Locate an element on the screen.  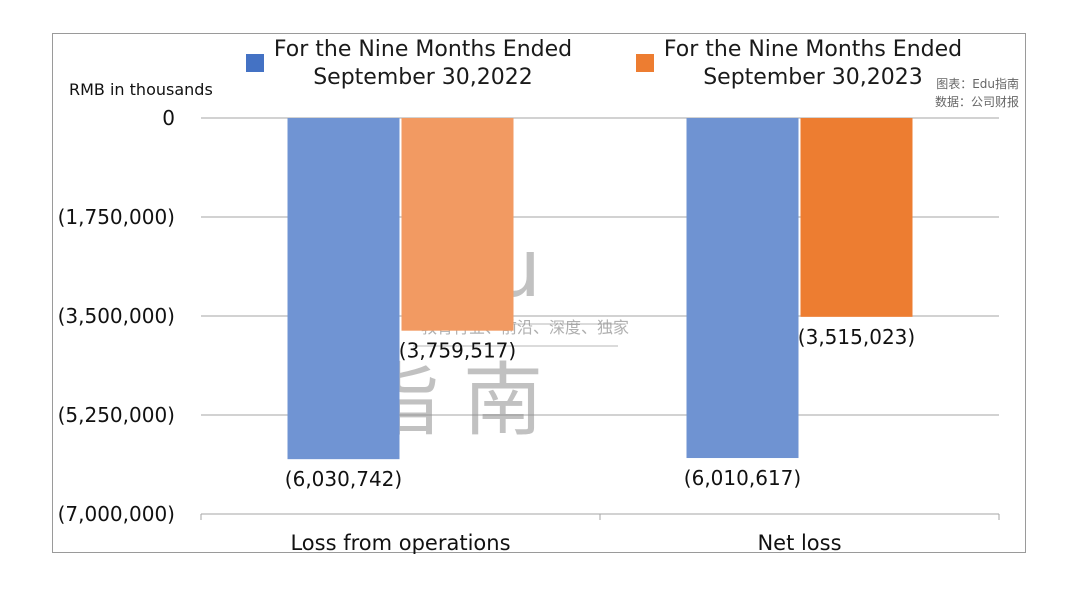
legend-label-2023-line1: For the Nine Months Ended is located at coordinates (813, 49).